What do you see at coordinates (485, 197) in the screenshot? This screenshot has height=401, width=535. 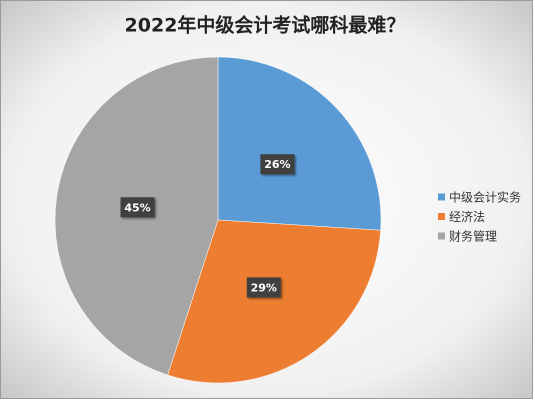 I see `legend-label: 中级会计实务` at bounding box center [485, 197].